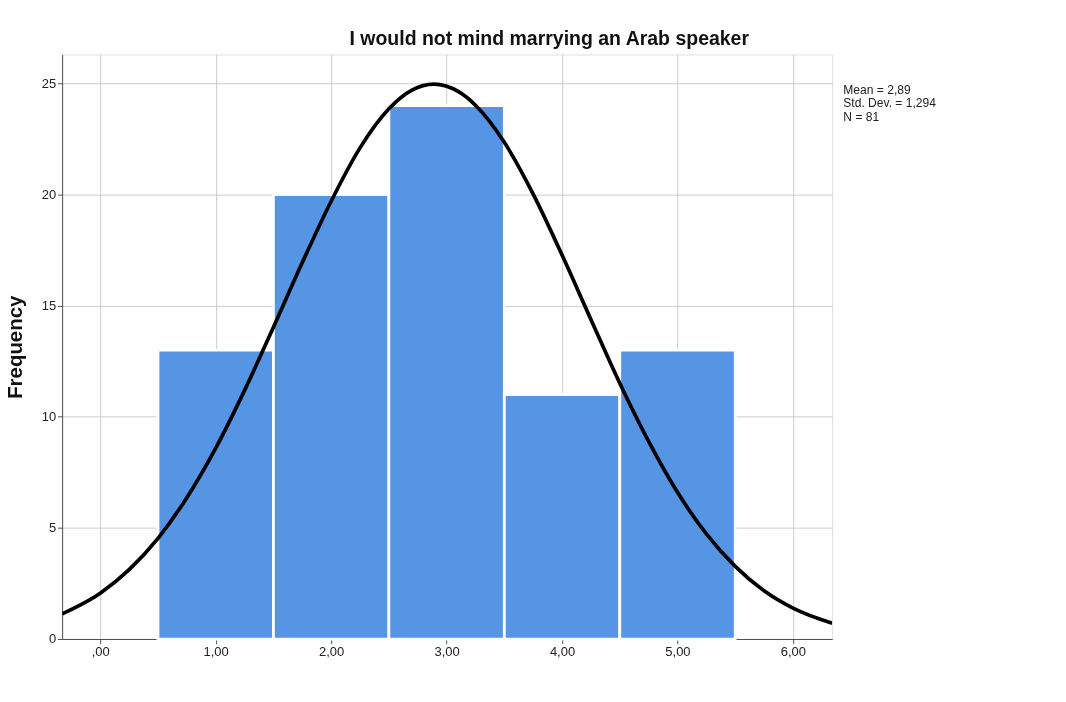 The width and height of the screenshot is (1066, 702). What do you see at coordinates (447, 652) in the screenshot?
I see `x-tick-label: 3,00` at bounding box center [447, 652].